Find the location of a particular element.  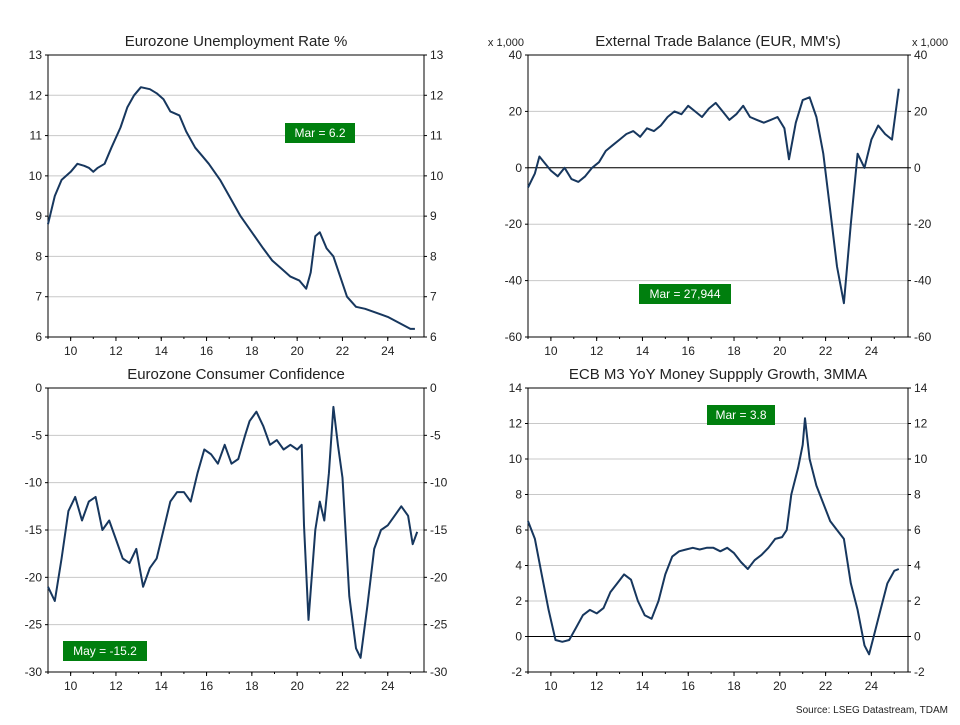

y-tick-label-left: -10 is located at coordinates (34, 483).